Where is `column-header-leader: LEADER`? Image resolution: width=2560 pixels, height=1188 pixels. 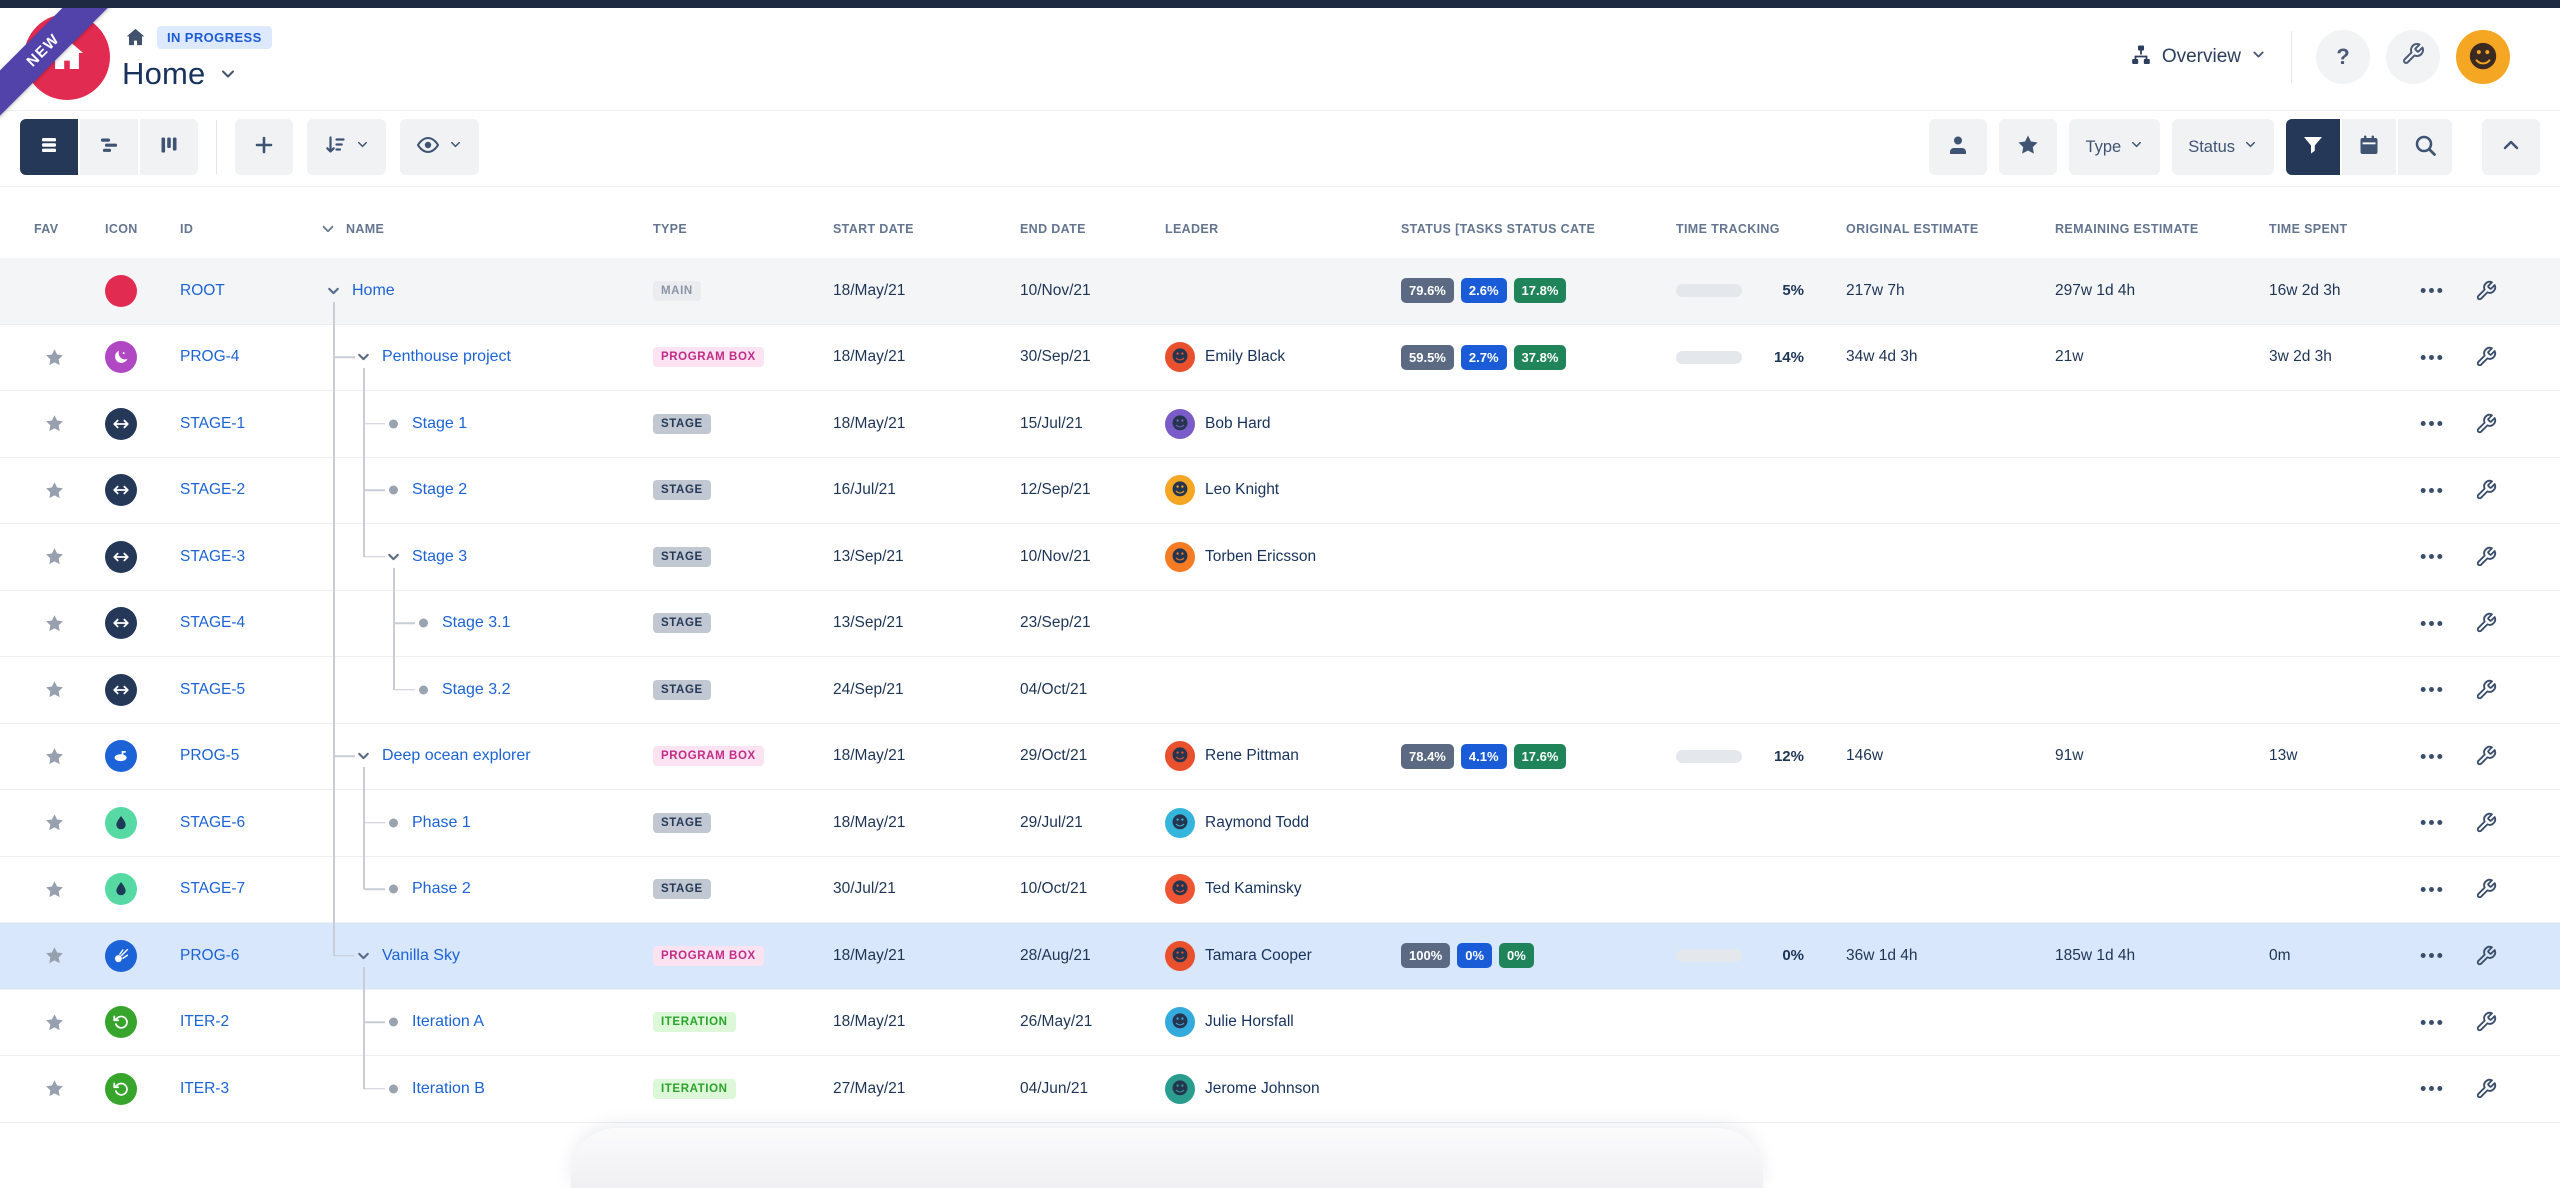 column-header-leader: LEADER is located at coordinates (1192, 229).